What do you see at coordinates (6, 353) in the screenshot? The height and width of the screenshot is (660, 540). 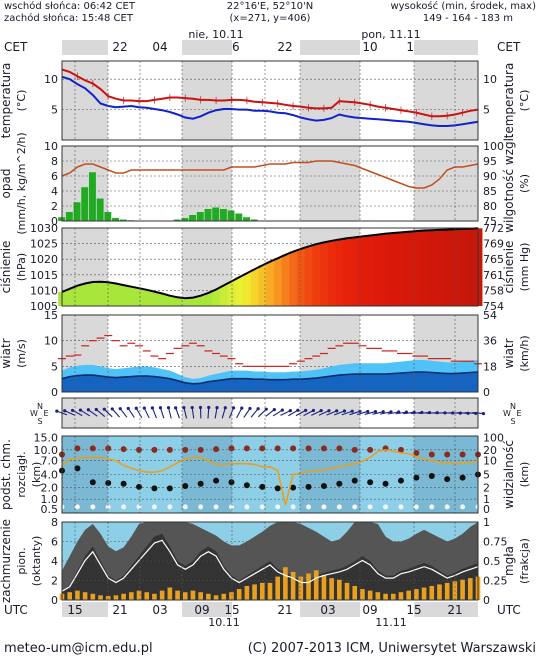 I see `left-axis-label: wiatr` at bounding box center [6, 353].